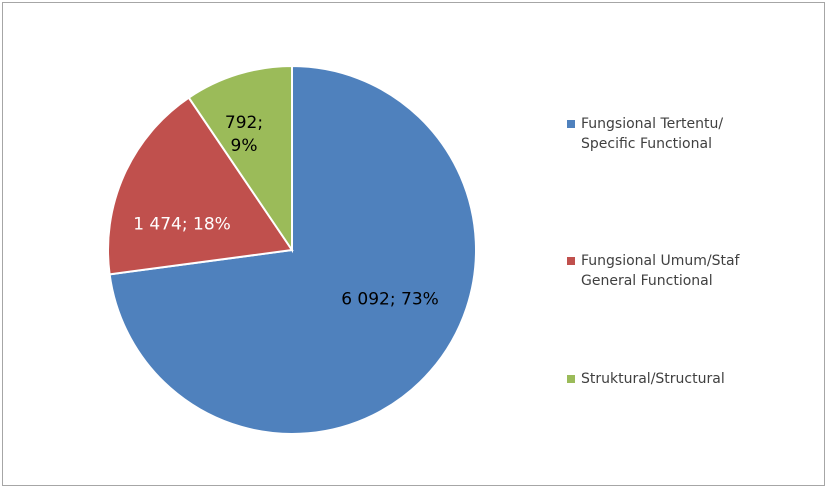 This screenshot has height=488, width=827. I want to click on data-label: 6 092; 73%, so click(390, 299).